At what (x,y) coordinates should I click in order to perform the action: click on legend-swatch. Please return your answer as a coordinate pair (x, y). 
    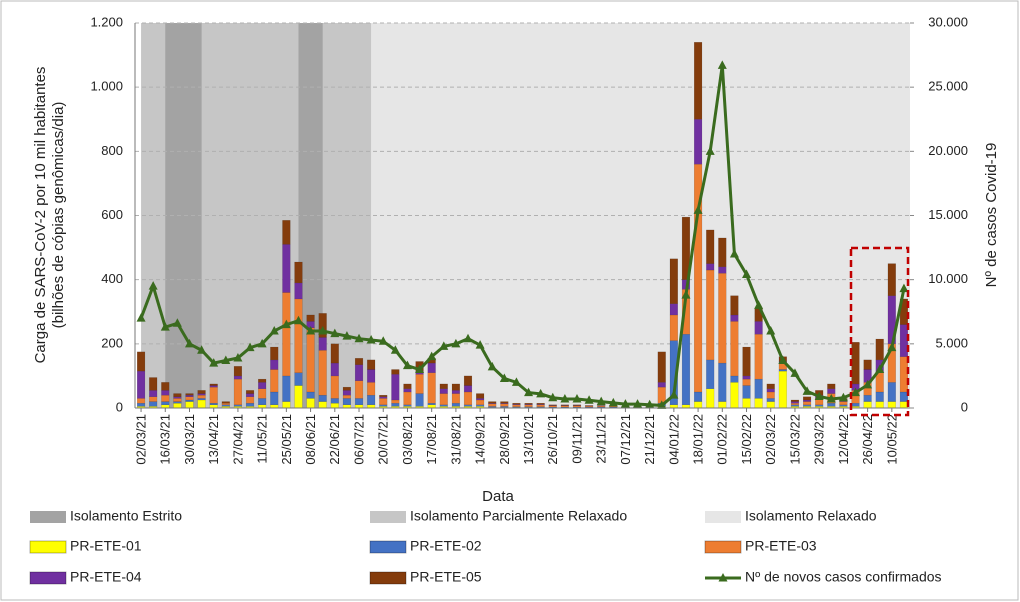
    Looking at the image, I should click on (48, 578).